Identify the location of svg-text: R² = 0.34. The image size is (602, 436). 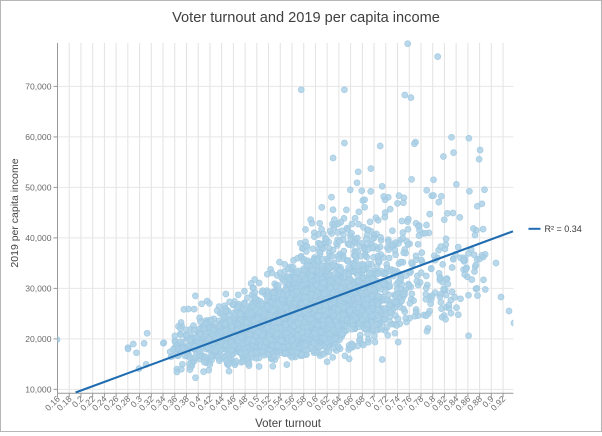
(563, 229).